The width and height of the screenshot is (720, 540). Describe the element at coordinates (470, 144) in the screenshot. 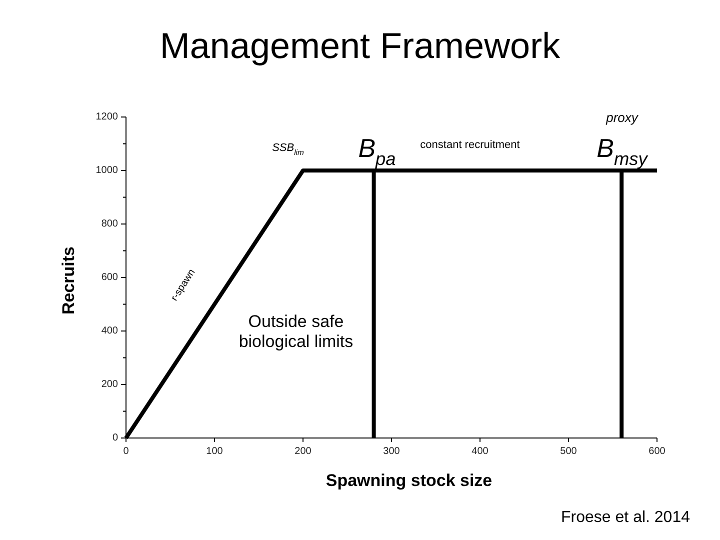

I see `annotation: constant recruitment` at that location.